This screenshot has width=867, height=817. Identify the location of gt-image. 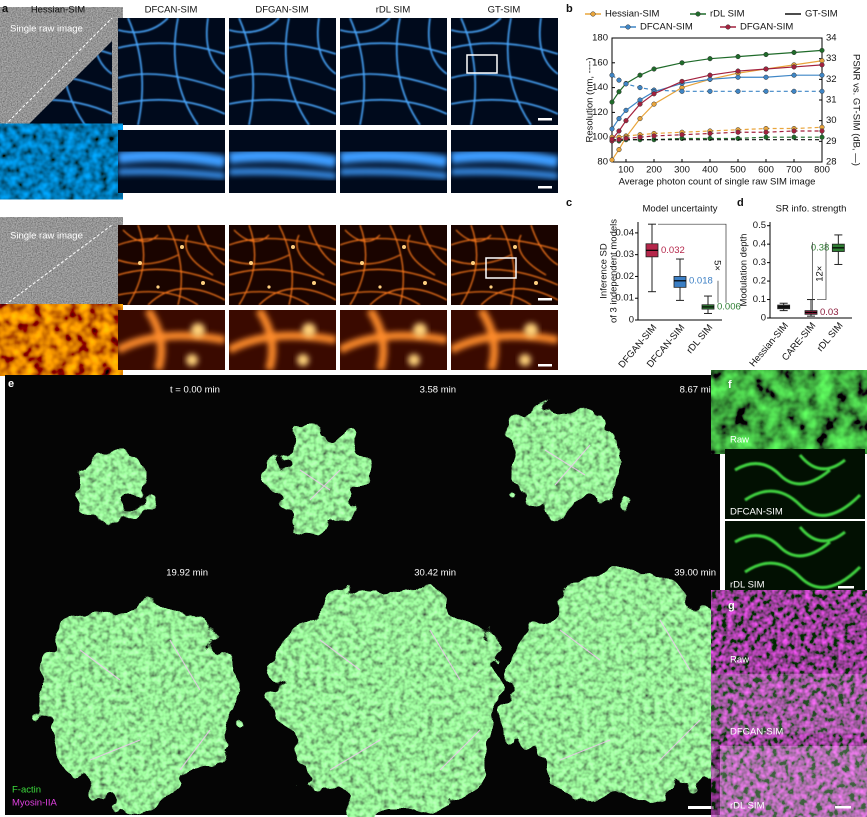
(504, 265).